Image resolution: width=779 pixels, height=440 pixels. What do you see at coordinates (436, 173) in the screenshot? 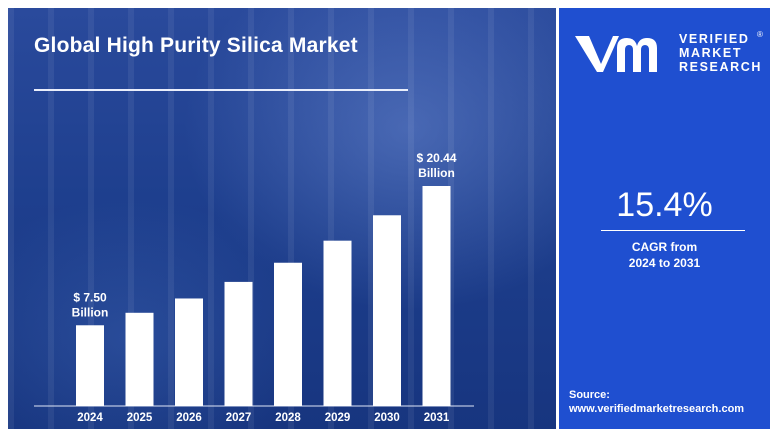
I see `data-label-2031-line-2: Billion` at bounding box center [436, 173].